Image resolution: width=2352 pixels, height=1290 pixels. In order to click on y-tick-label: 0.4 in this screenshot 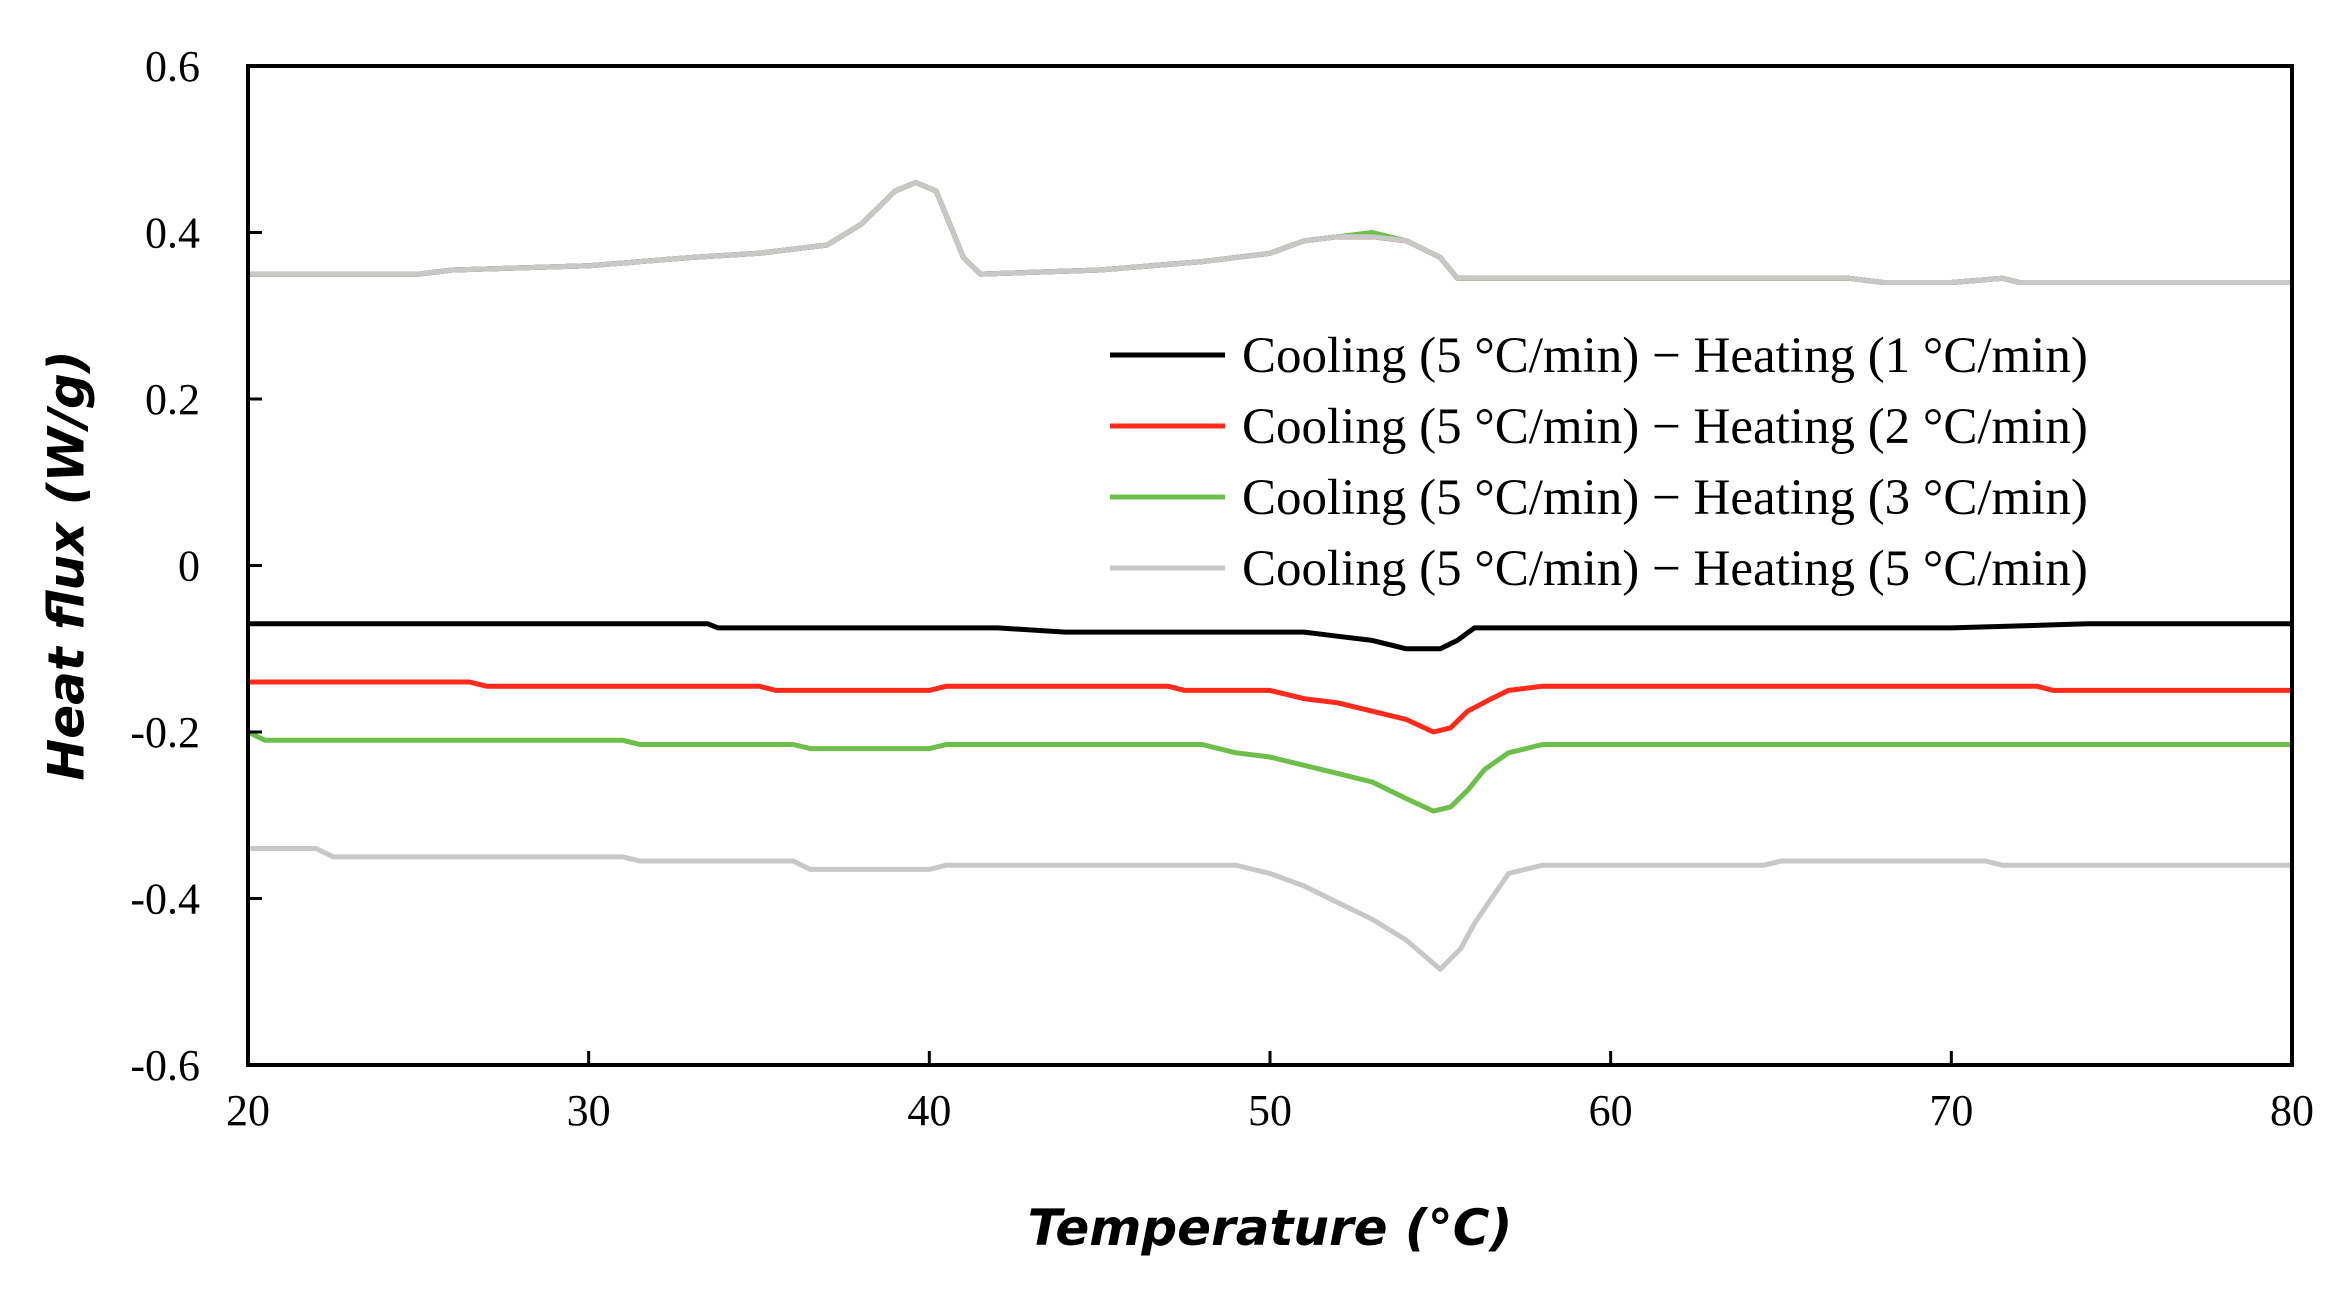, I will do `click(172, 233)`.